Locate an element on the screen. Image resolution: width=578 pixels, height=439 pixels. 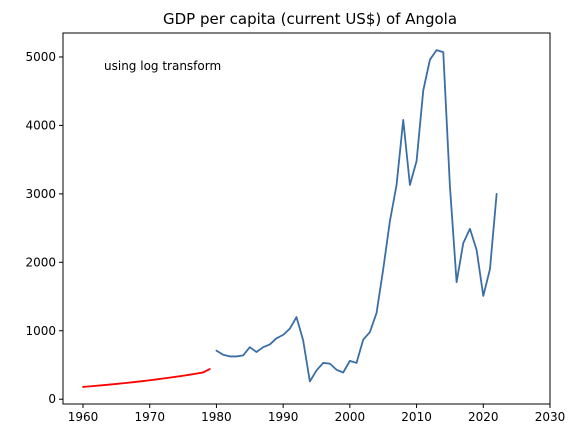
x-tick-label: 2010 is located at coordinates (416, 417).